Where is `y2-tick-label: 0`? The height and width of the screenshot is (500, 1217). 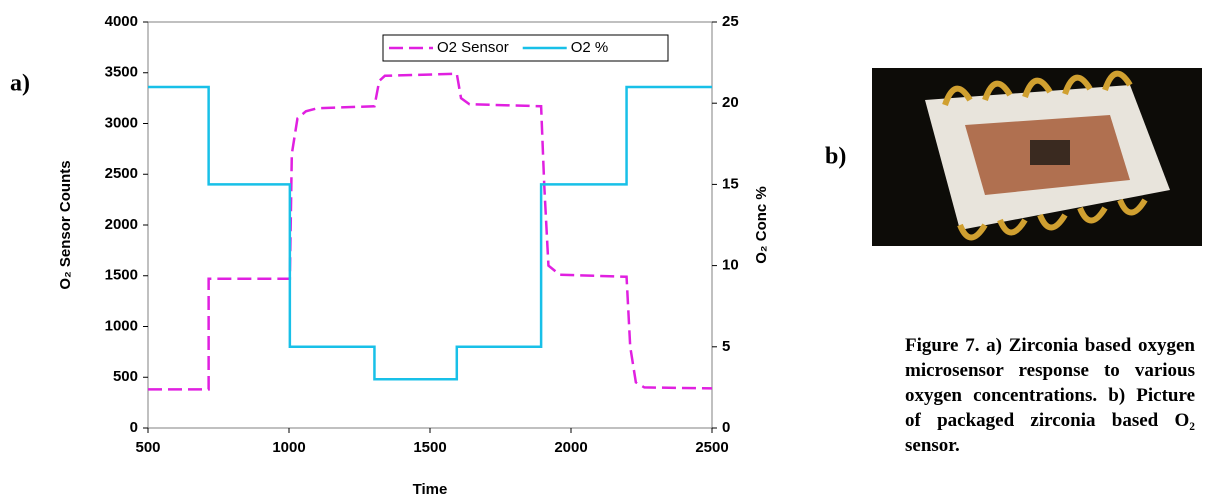
y2-tick-label: 0 is located at coordinates (726, 427).